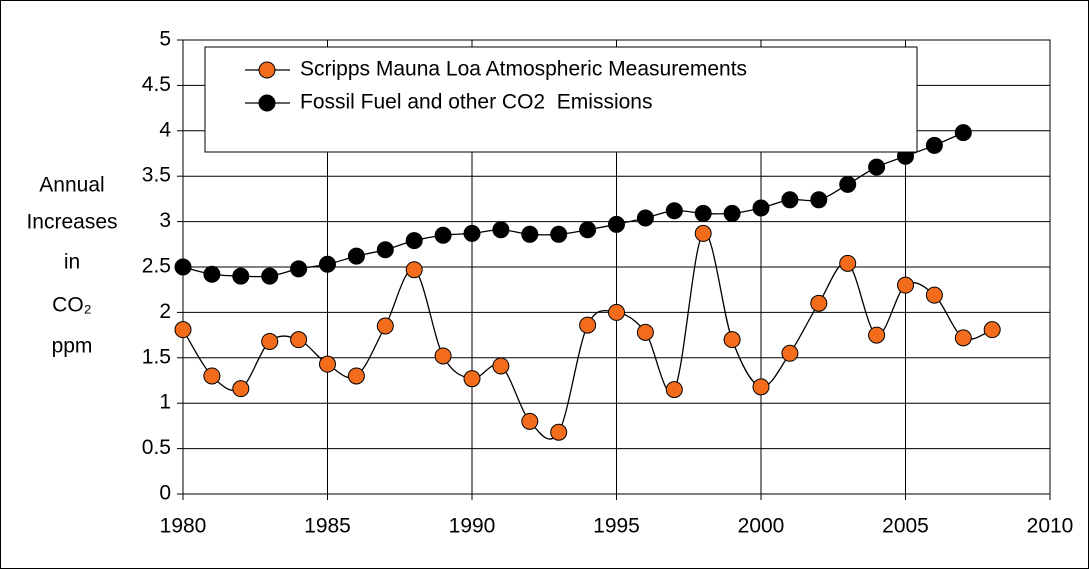 The image size is (1089, 569). Describe the element at coordinates (165, 493) in the screenshot. I see `y-tick-label: 0` at that location.